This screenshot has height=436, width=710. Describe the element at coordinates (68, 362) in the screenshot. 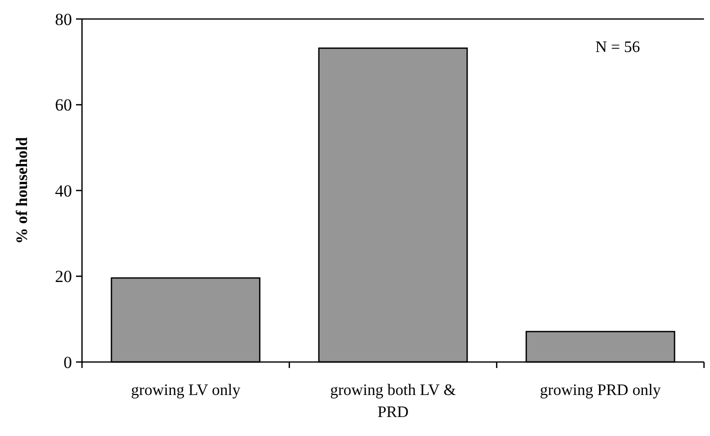

I see `y-tick-label: 0` at that location.